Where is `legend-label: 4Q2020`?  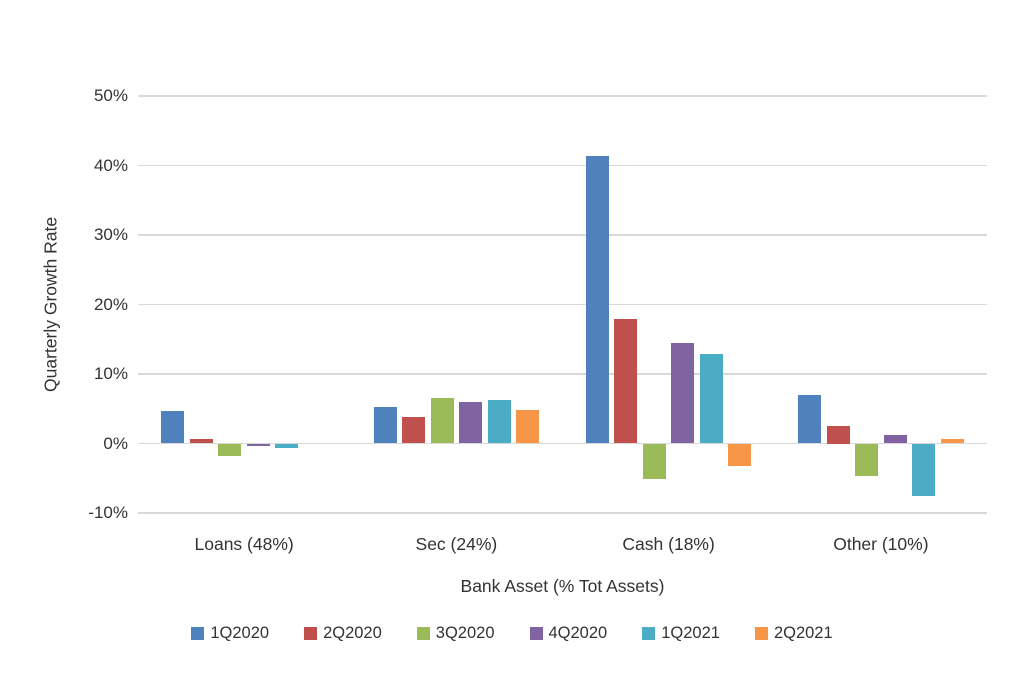
legend-label: 4Q2020 is located at coordinates (578, 633).